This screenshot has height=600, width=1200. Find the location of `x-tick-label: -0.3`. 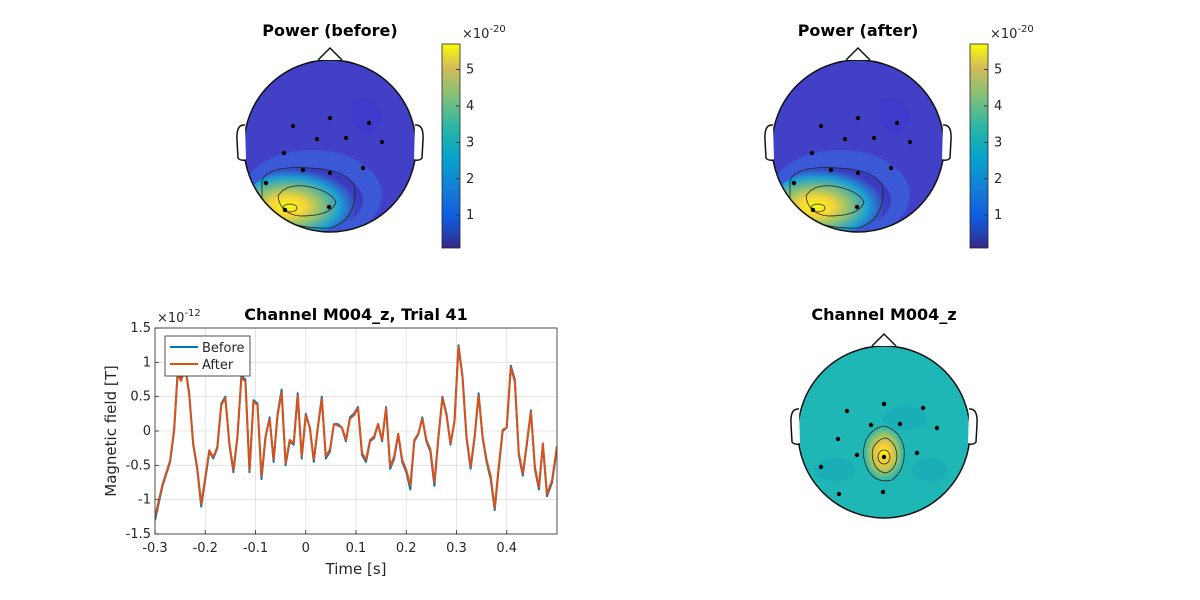

x-tick-label: -0.3 is located at coordinates (154, 548).